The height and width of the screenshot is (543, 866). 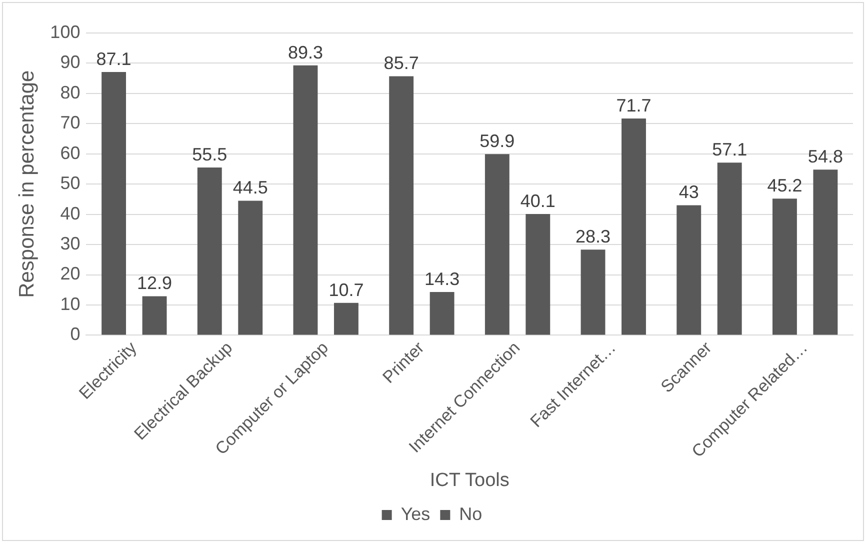 I want to click on y-tick-label: 30, so click(x=70, y=244).